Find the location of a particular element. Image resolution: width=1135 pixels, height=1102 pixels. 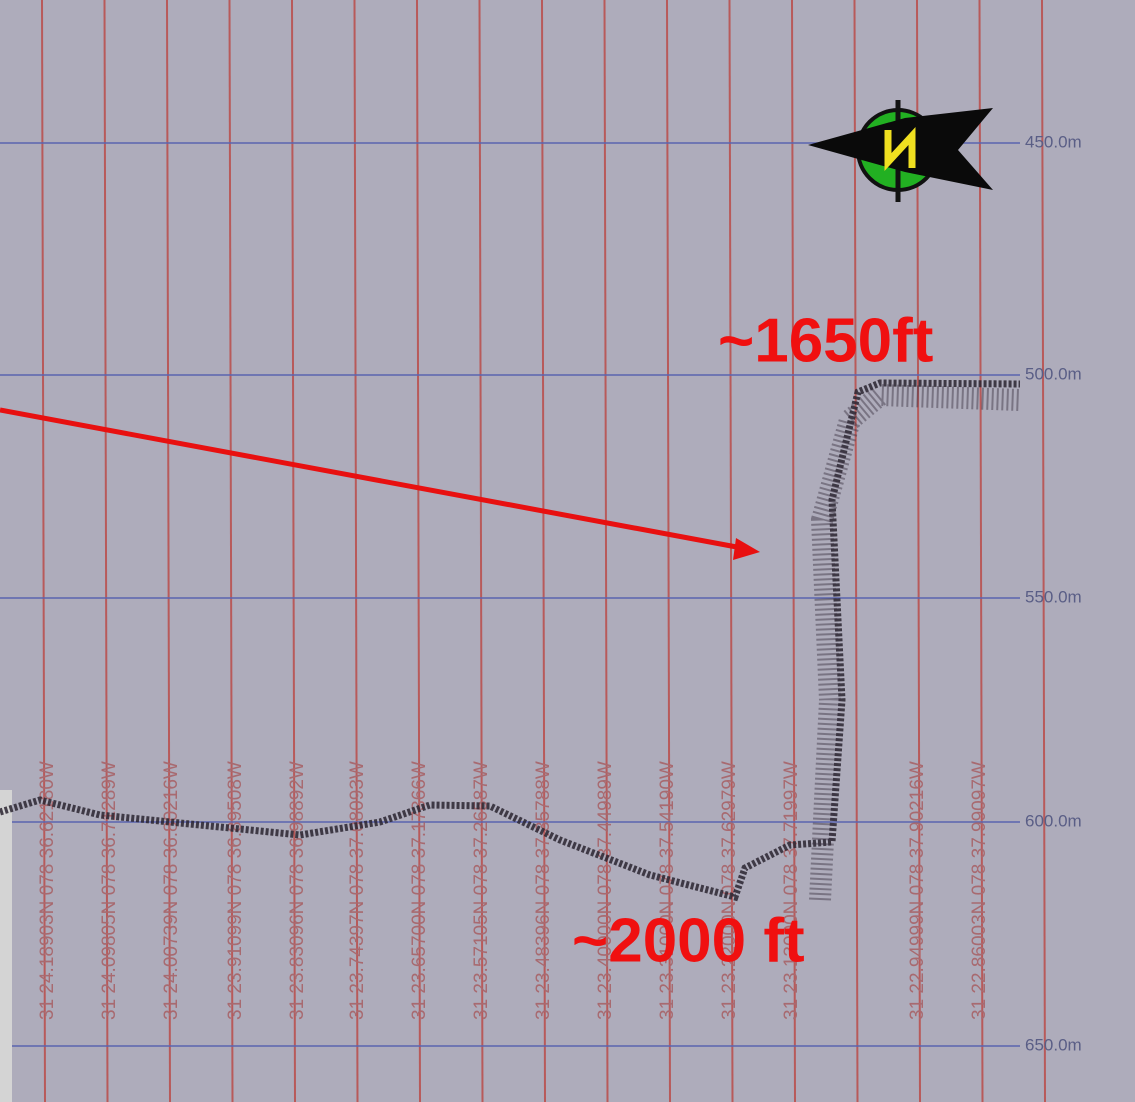

arrow-head is located at coordinates (746, 549).